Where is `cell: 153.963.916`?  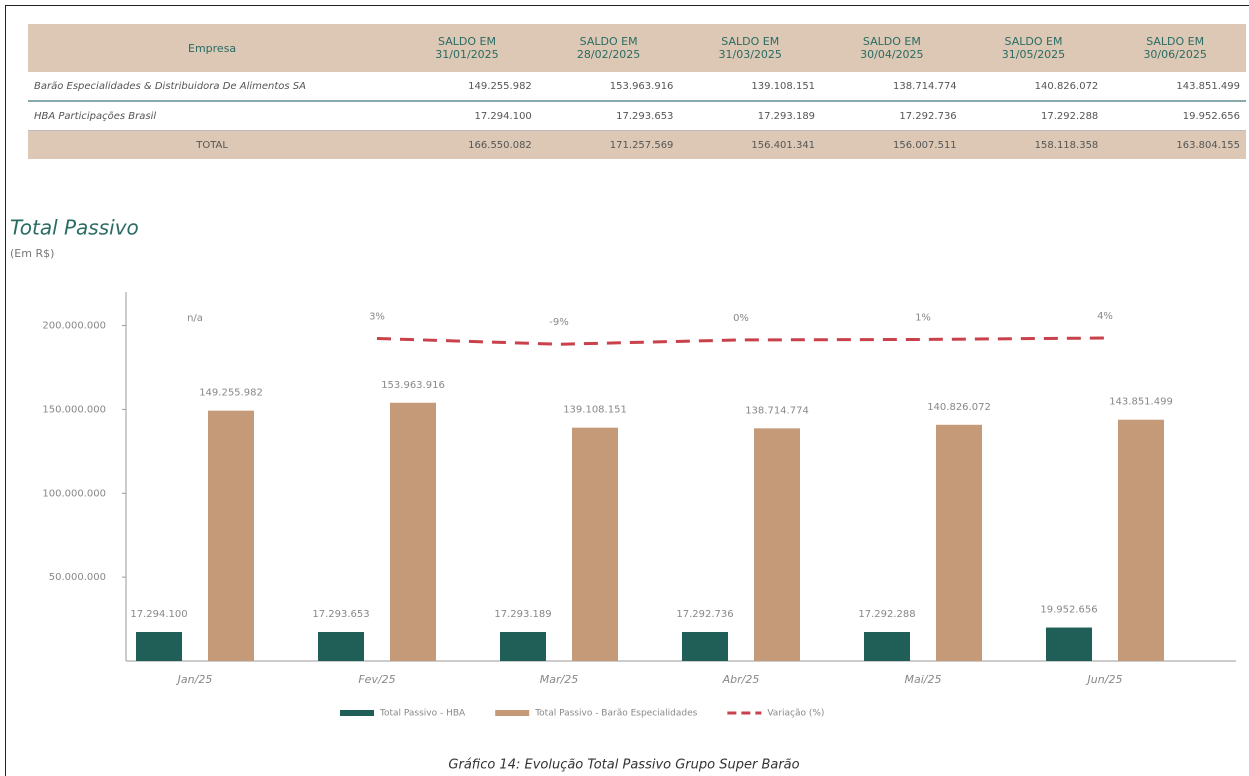
cell: 153.963.916 is located at coordinates (608, 87).